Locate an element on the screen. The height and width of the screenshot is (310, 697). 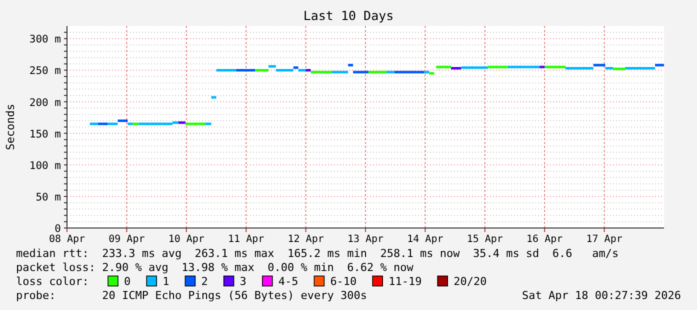
text: probe: 20 ICMP Echo Pings (56 Bytes) every 300s is located at coordinates (191, 295).